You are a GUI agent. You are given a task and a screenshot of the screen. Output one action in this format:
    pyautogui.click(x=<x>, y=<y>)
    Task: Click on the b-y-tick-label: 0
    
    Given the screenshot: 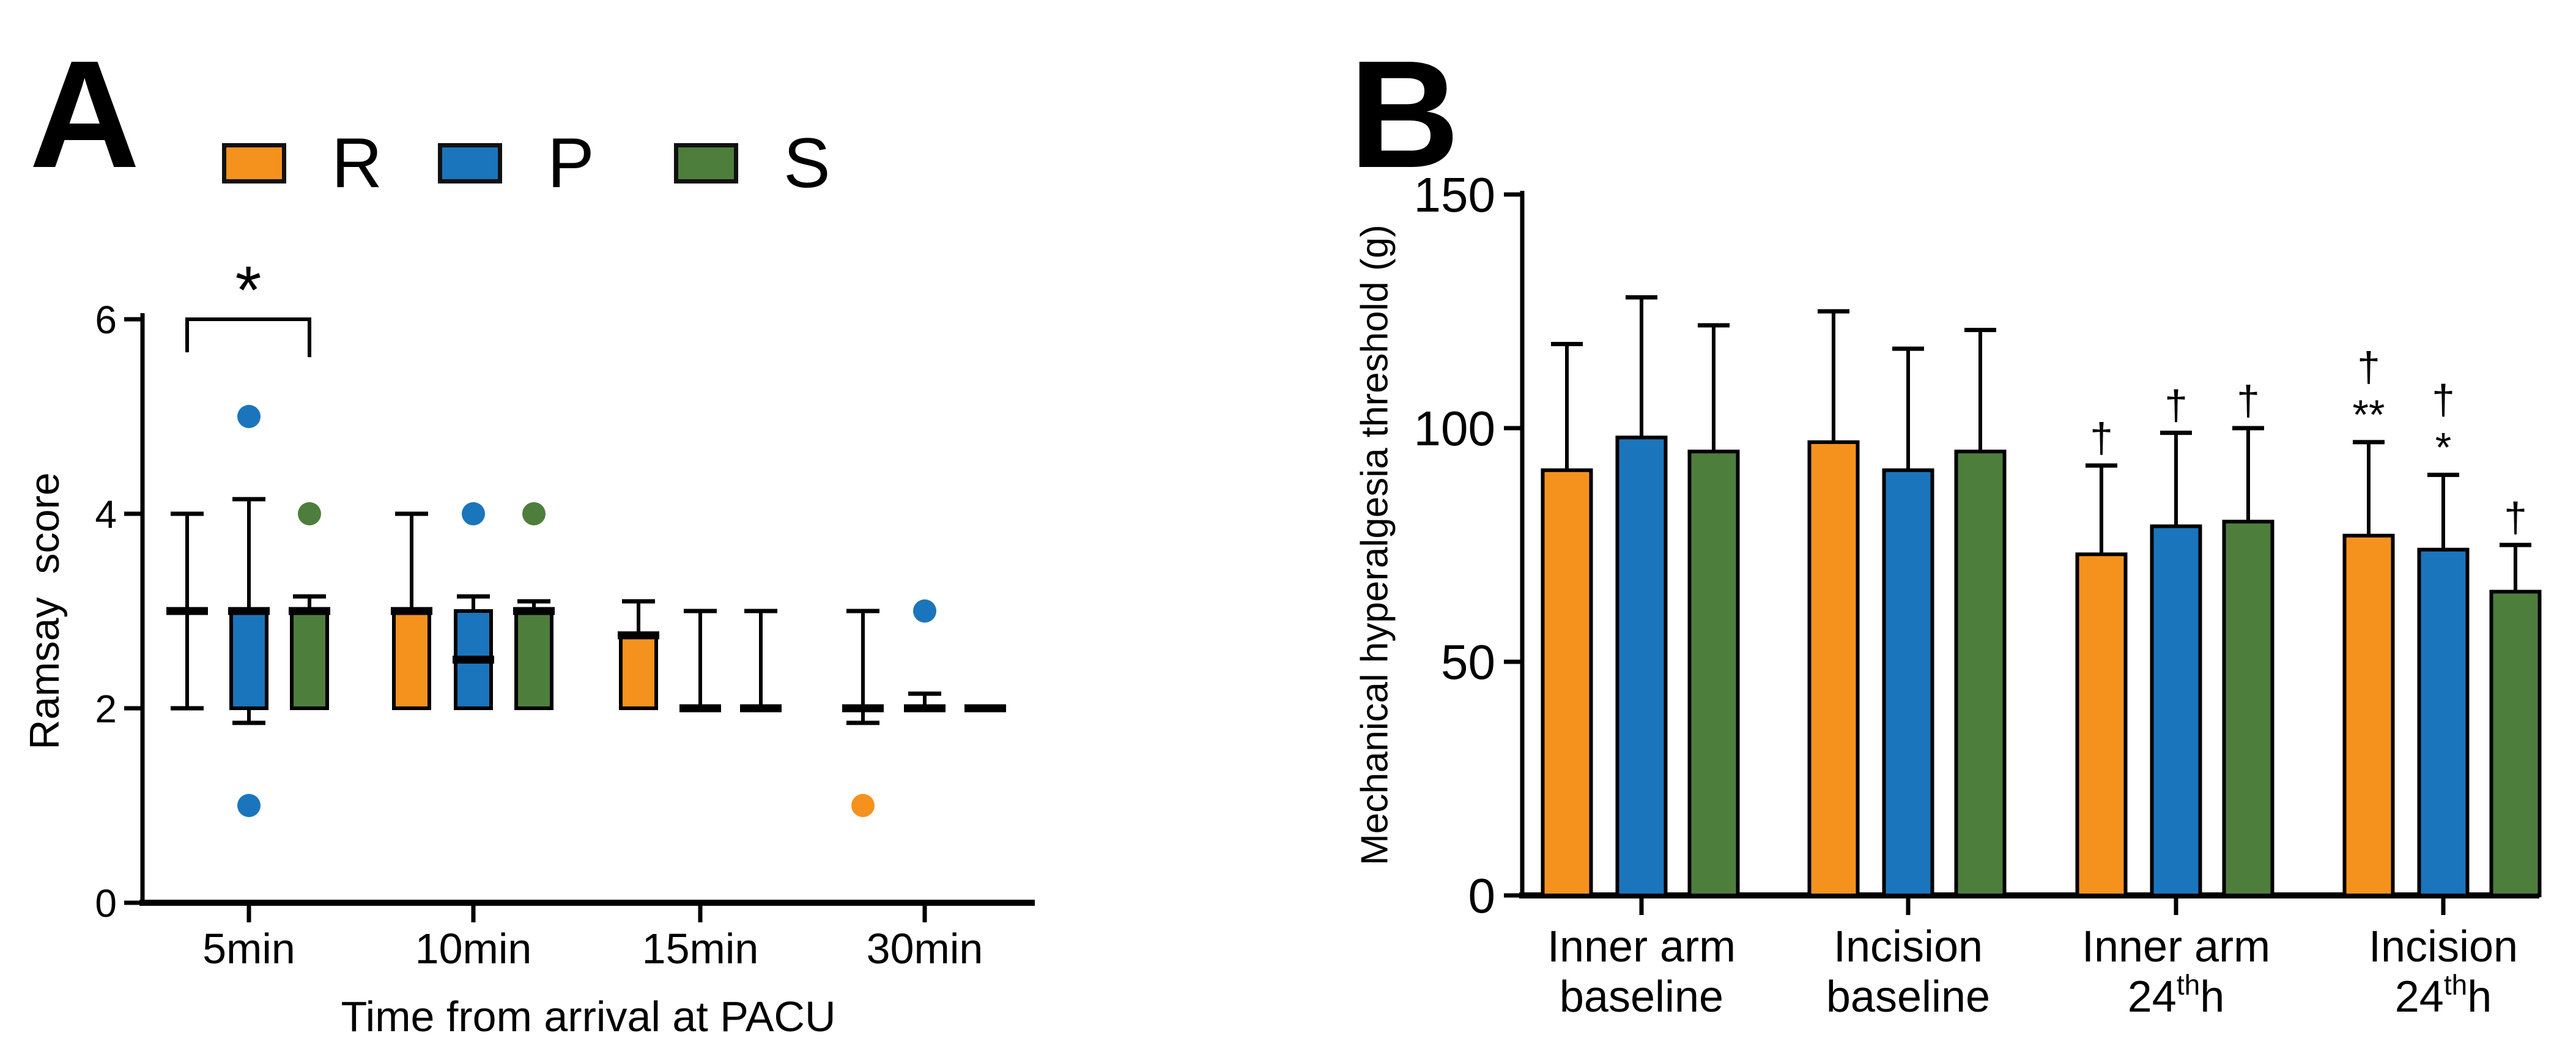 What is the action you would take?
    pyautogui.click(x=1482, y=896)
    